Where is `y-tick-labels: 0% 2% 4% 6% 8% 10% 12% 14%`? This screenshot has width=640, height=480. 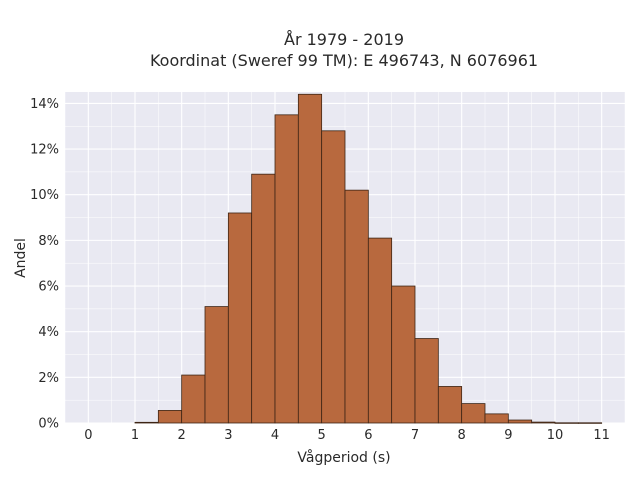
y-tick-labels: 0% 2% 4% 6% 8% 10% 12% 14% is located at coordinates (44, 264).